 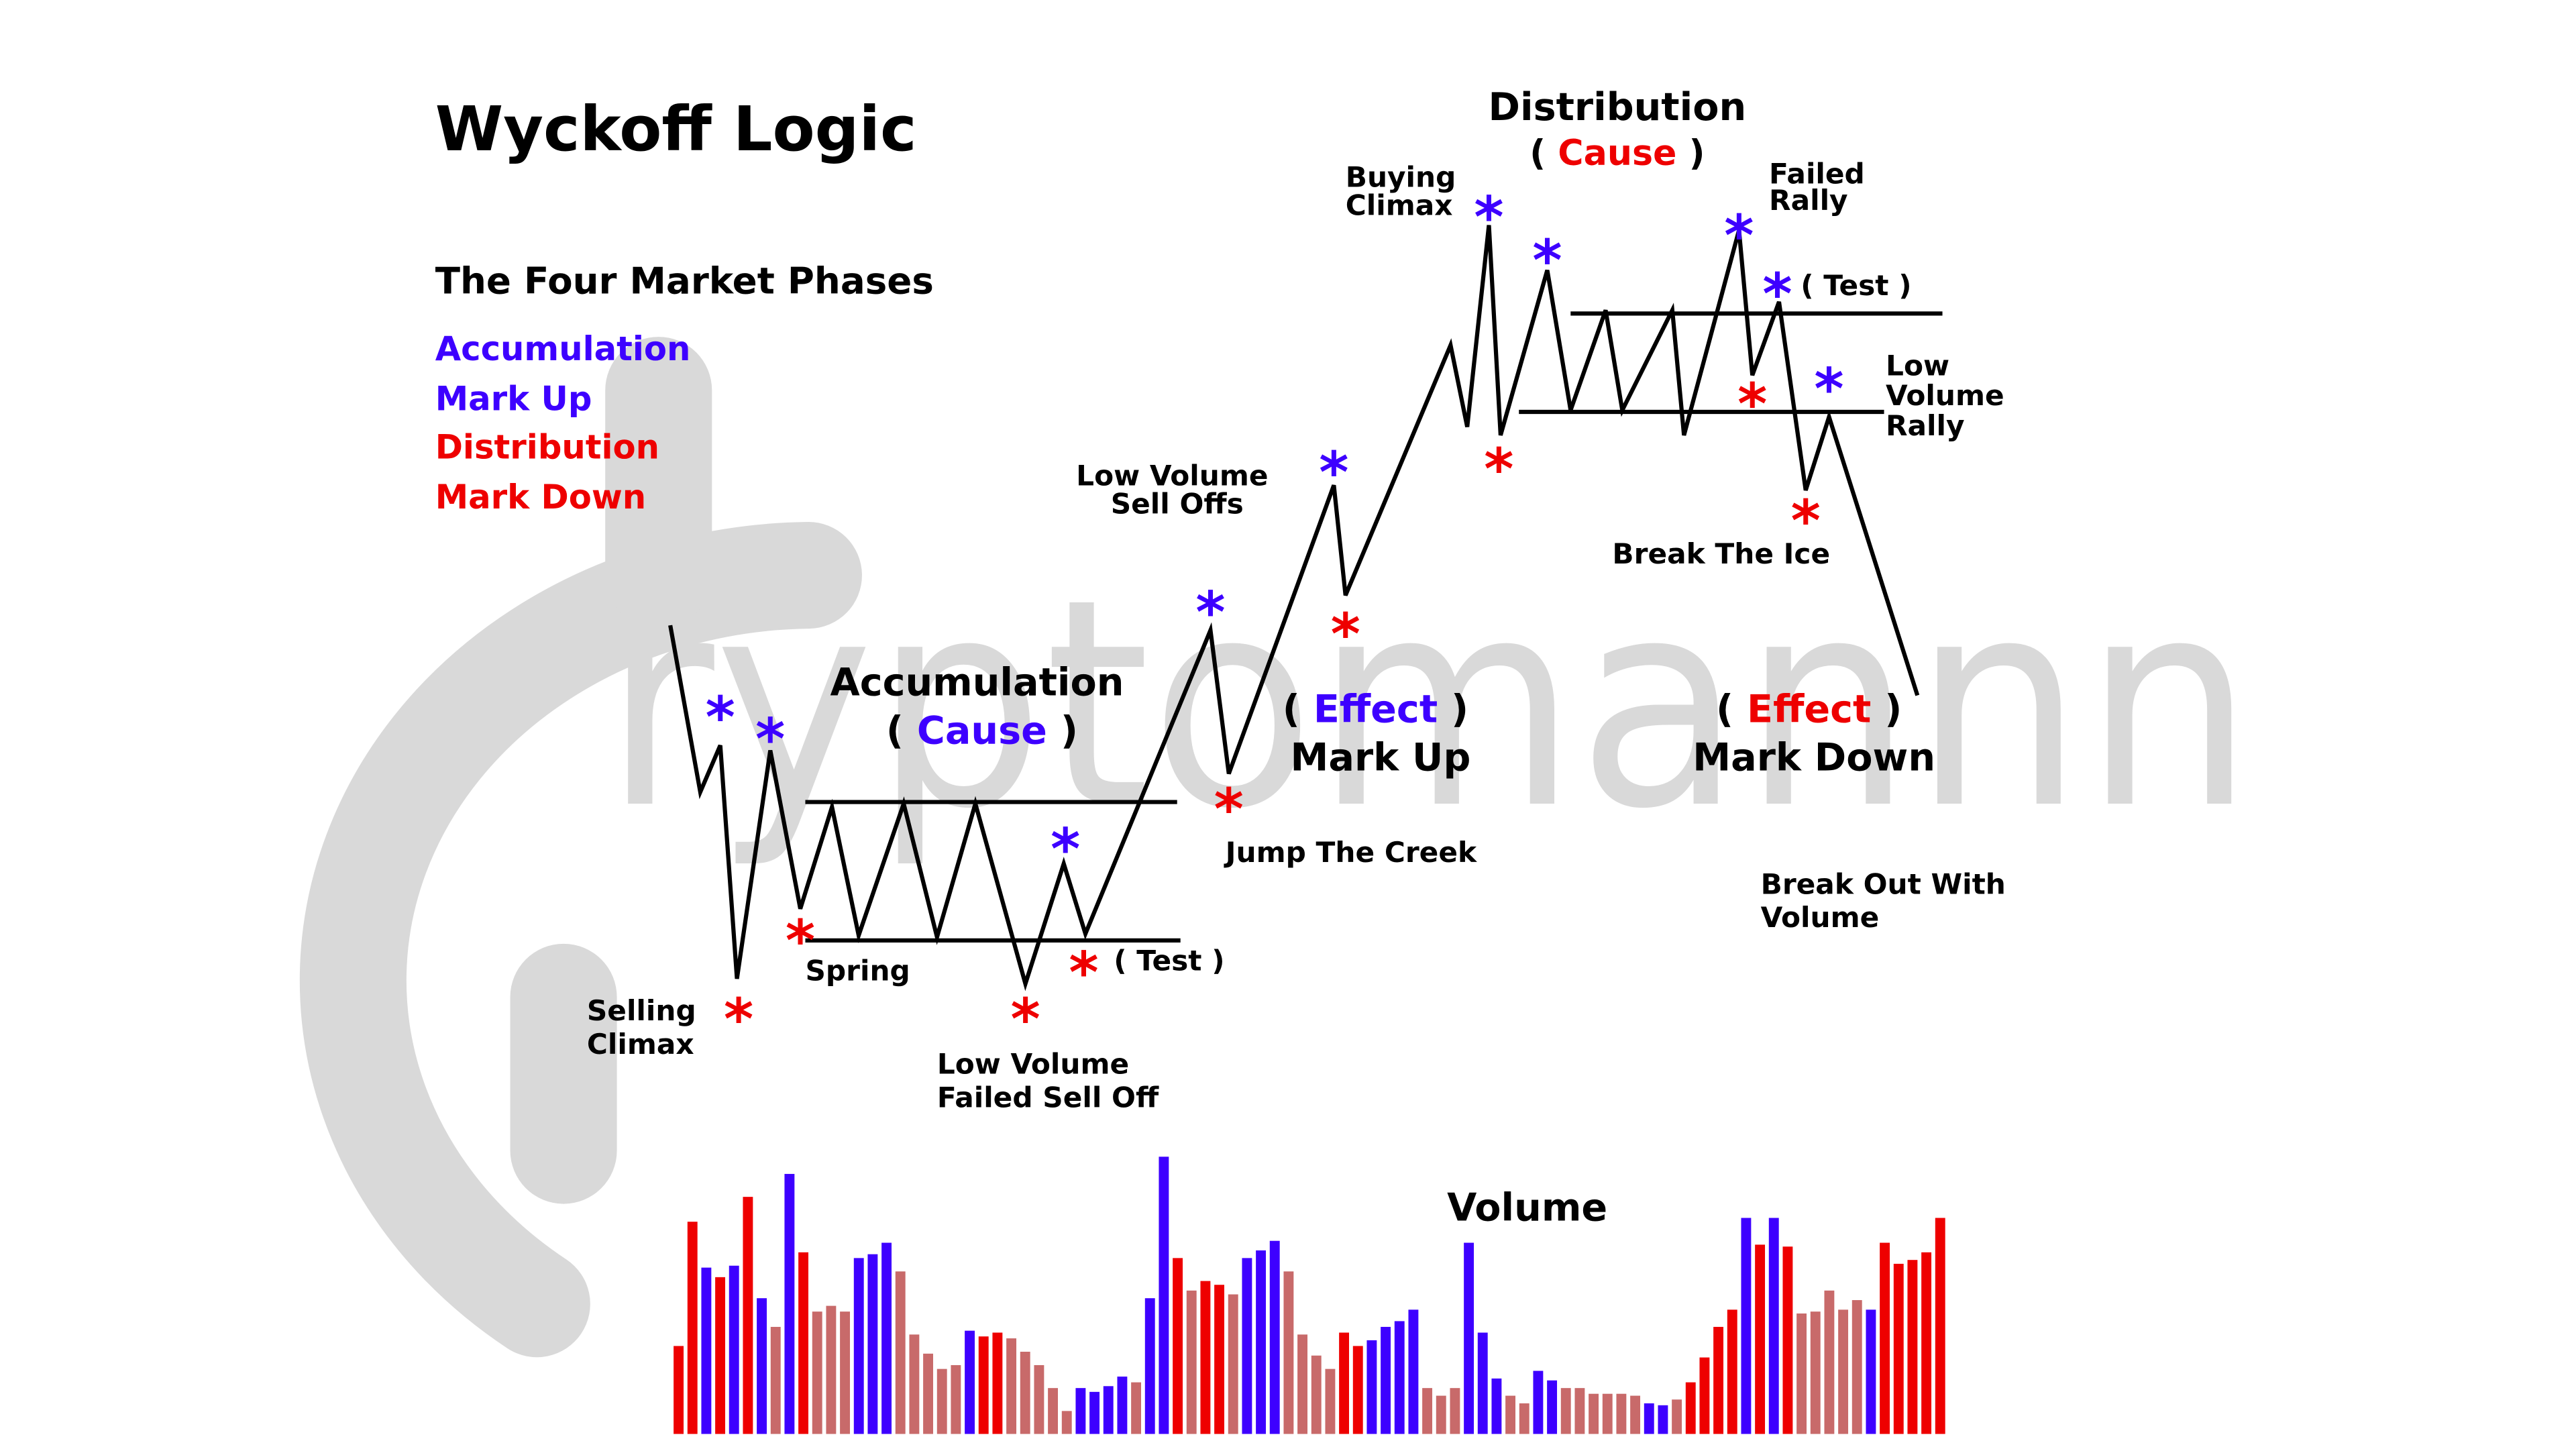 I want to click on phase-legend-distribution: Distribution, so click(x=547, y=447).